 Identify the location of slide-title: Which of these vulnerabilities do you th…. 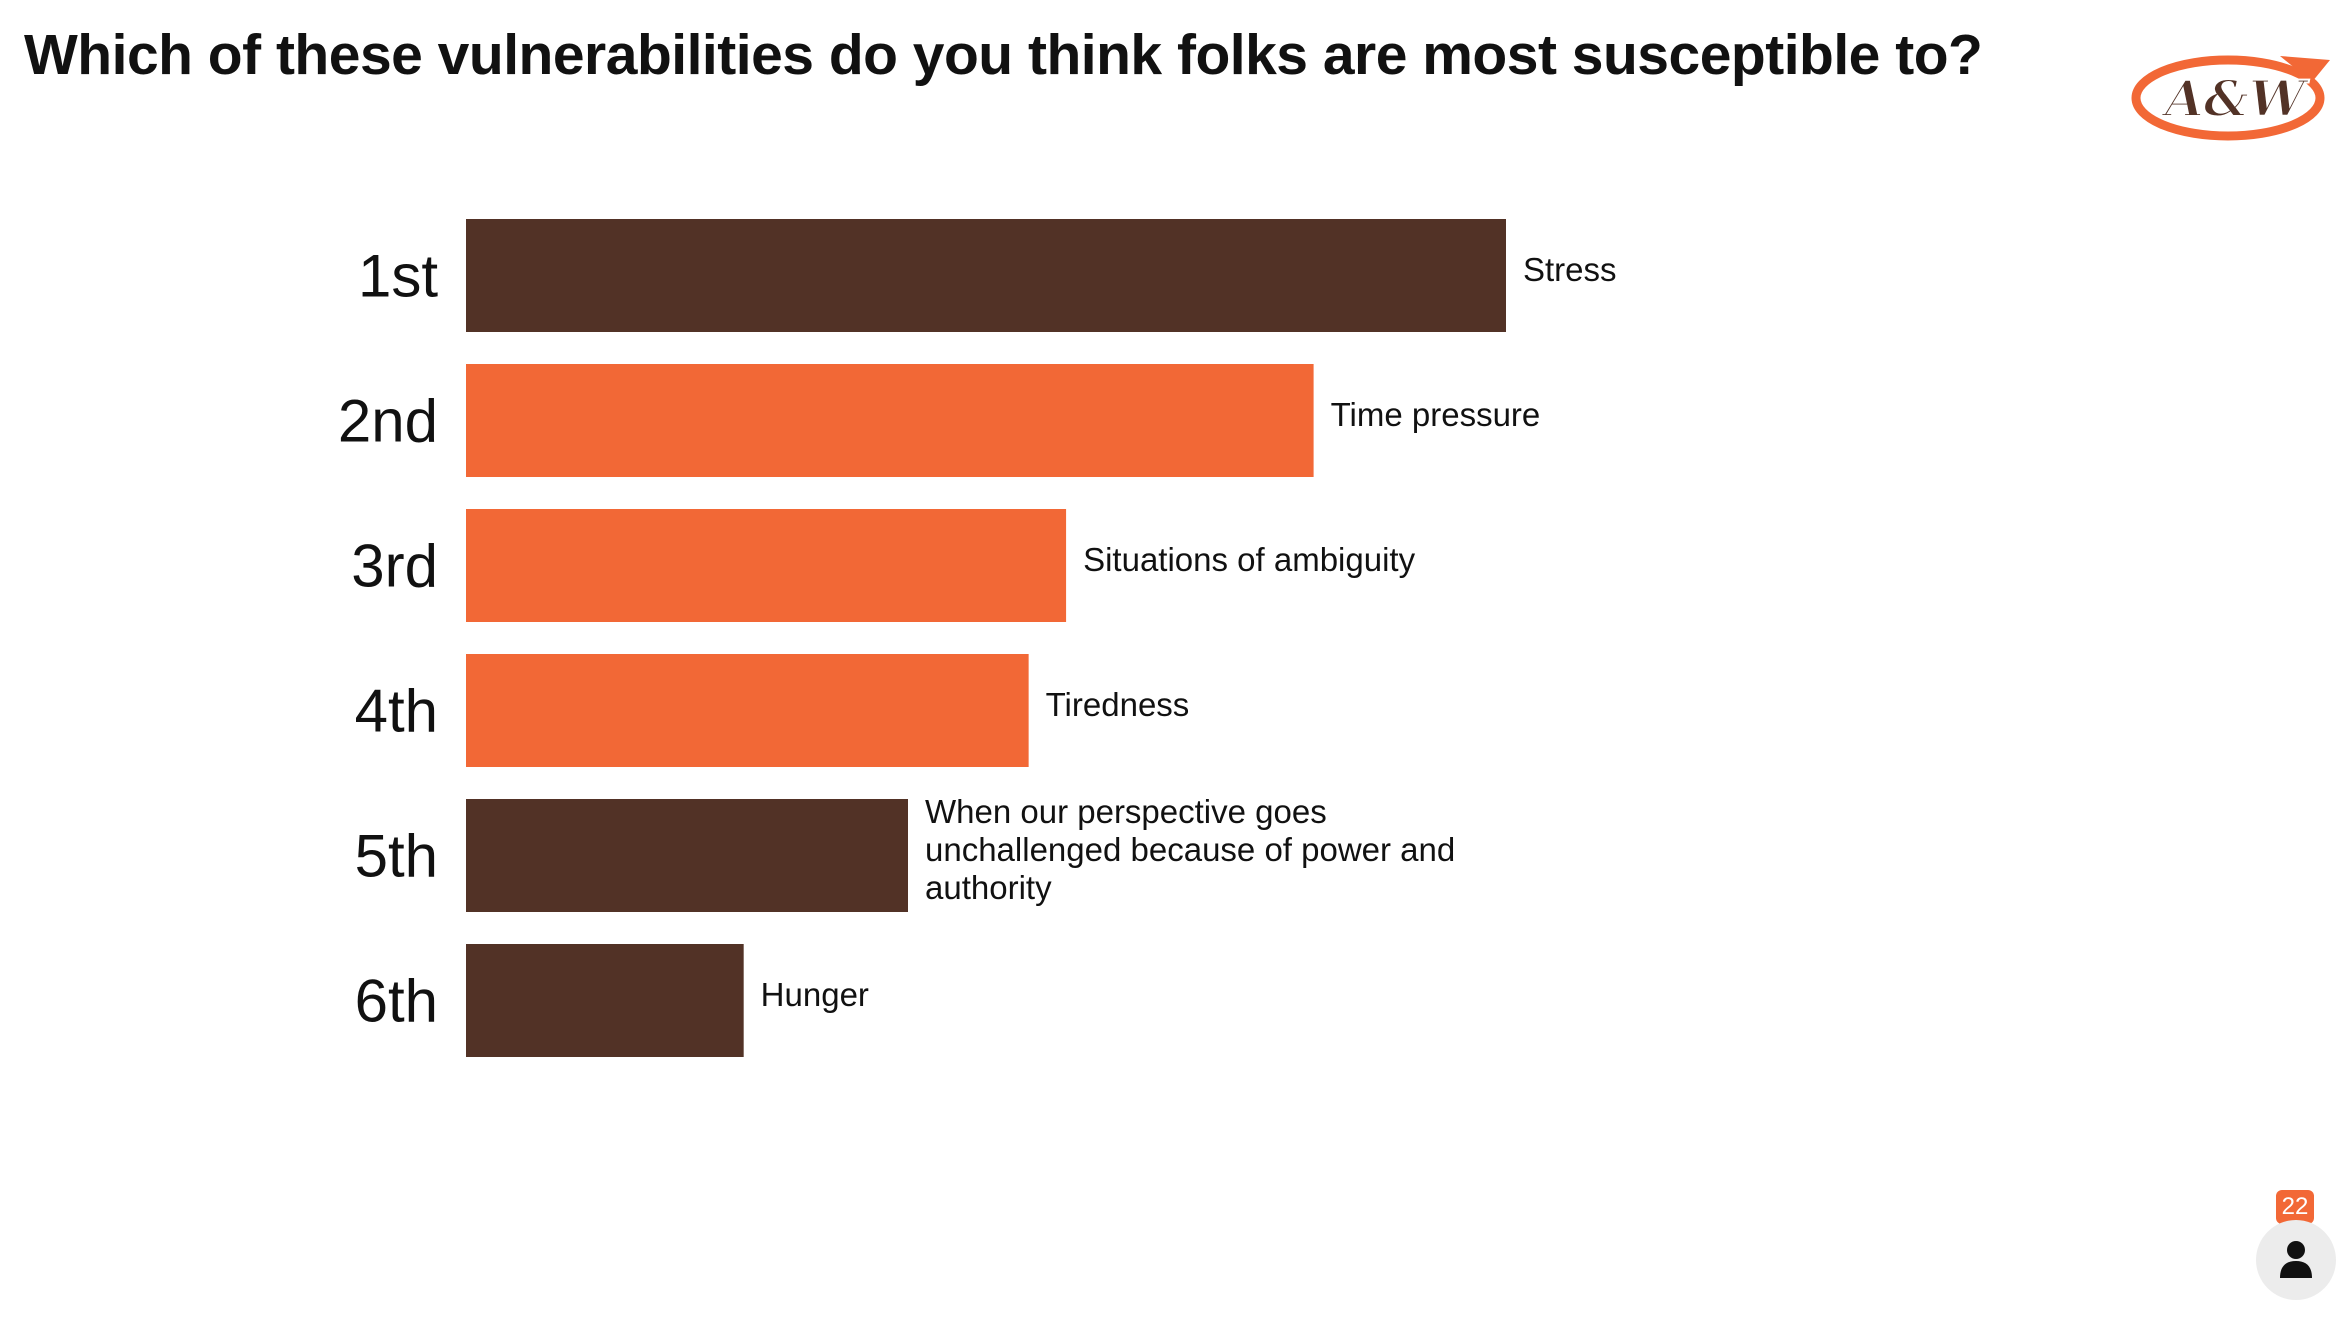
(1003, 55).